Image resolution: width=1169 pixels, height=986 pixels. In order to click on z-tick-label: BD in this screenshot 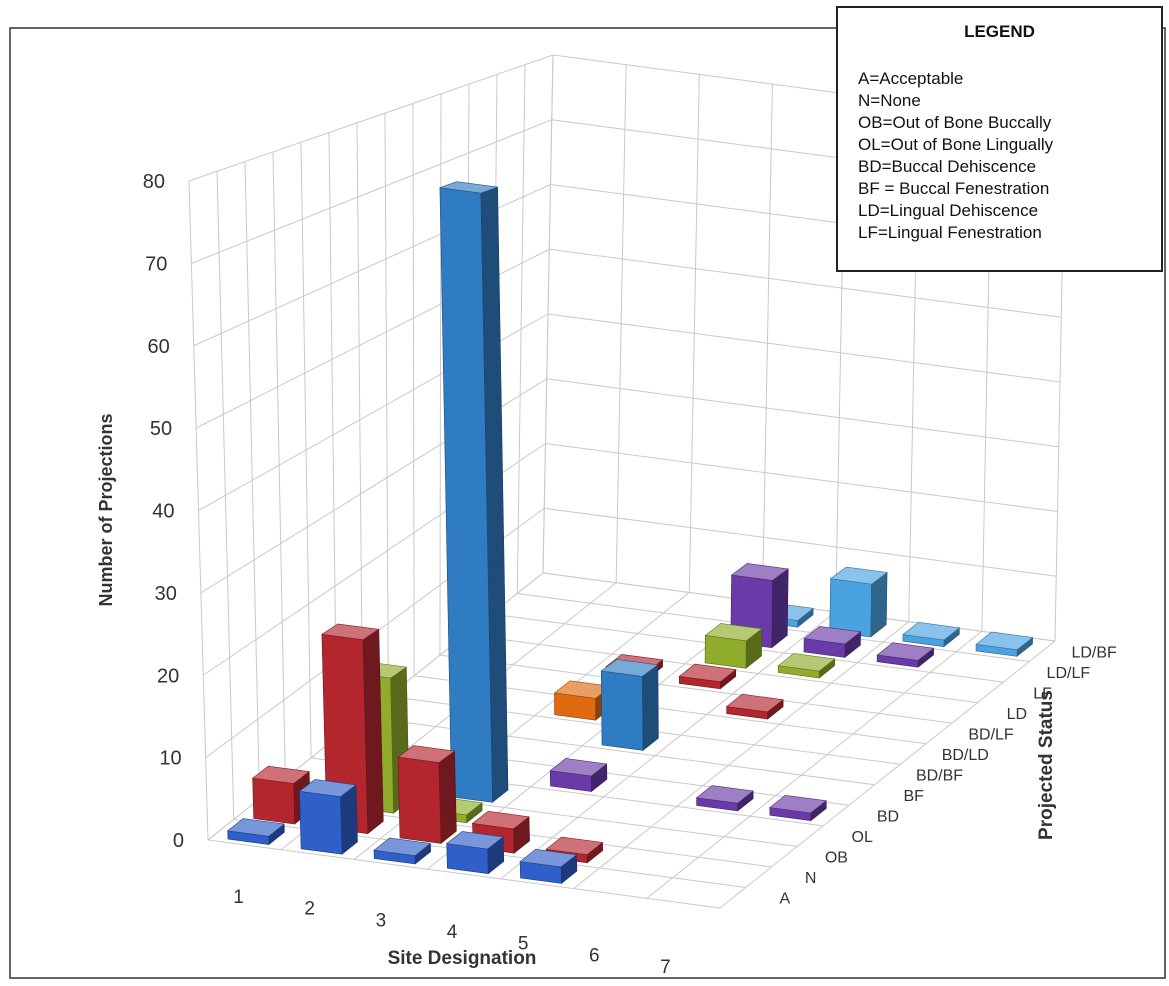, I will do `click(888, 817)`.